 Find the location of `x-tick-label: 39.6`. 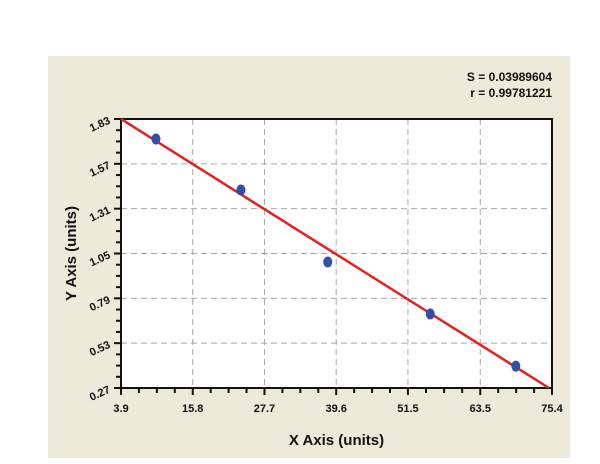

x-tick-label: 39.6 is located at coordinates (335, 409).